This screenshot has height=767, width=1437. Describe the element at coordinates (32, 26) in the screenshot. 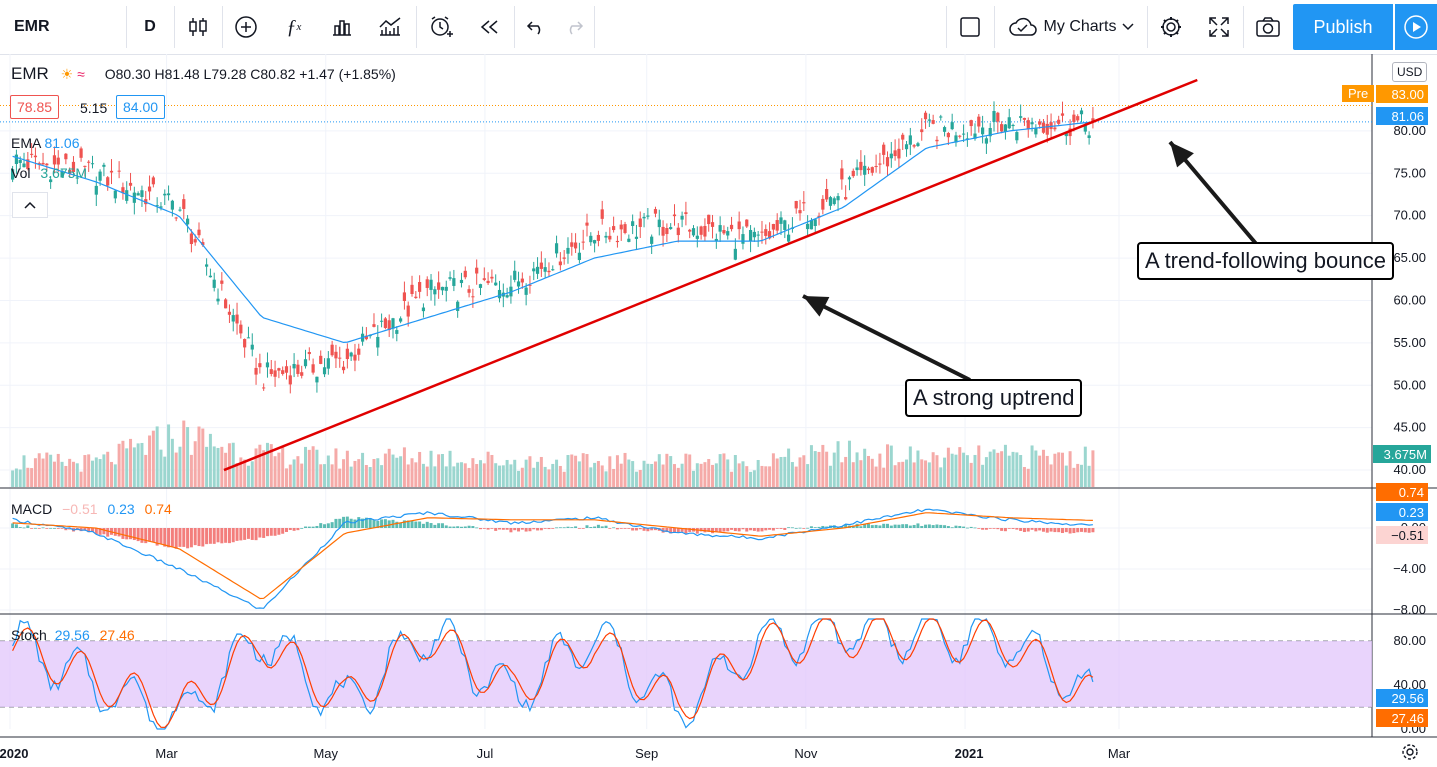

I see `symbol-search: EMR` at that location.